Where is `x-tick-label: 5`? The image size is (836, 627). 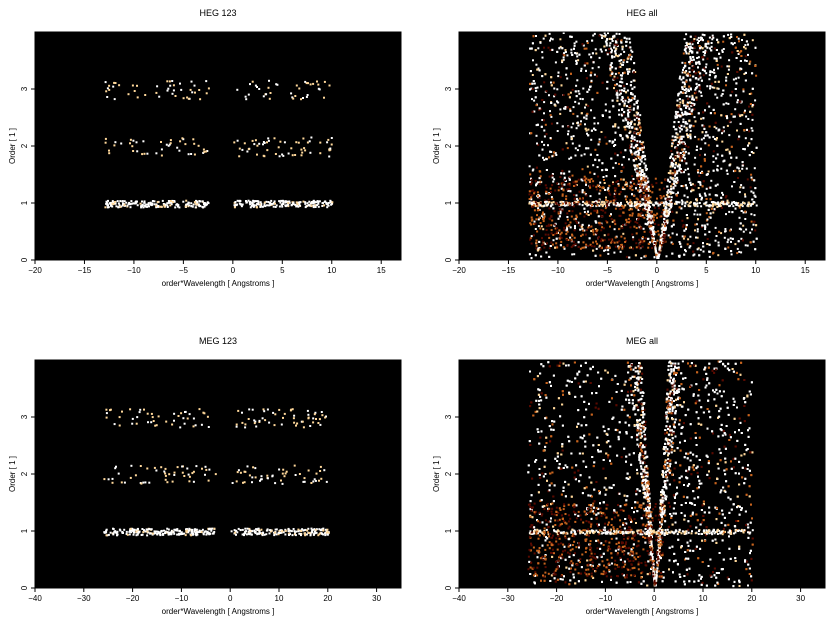
x-tick-label: 5 is located at coordinates (706, 270).